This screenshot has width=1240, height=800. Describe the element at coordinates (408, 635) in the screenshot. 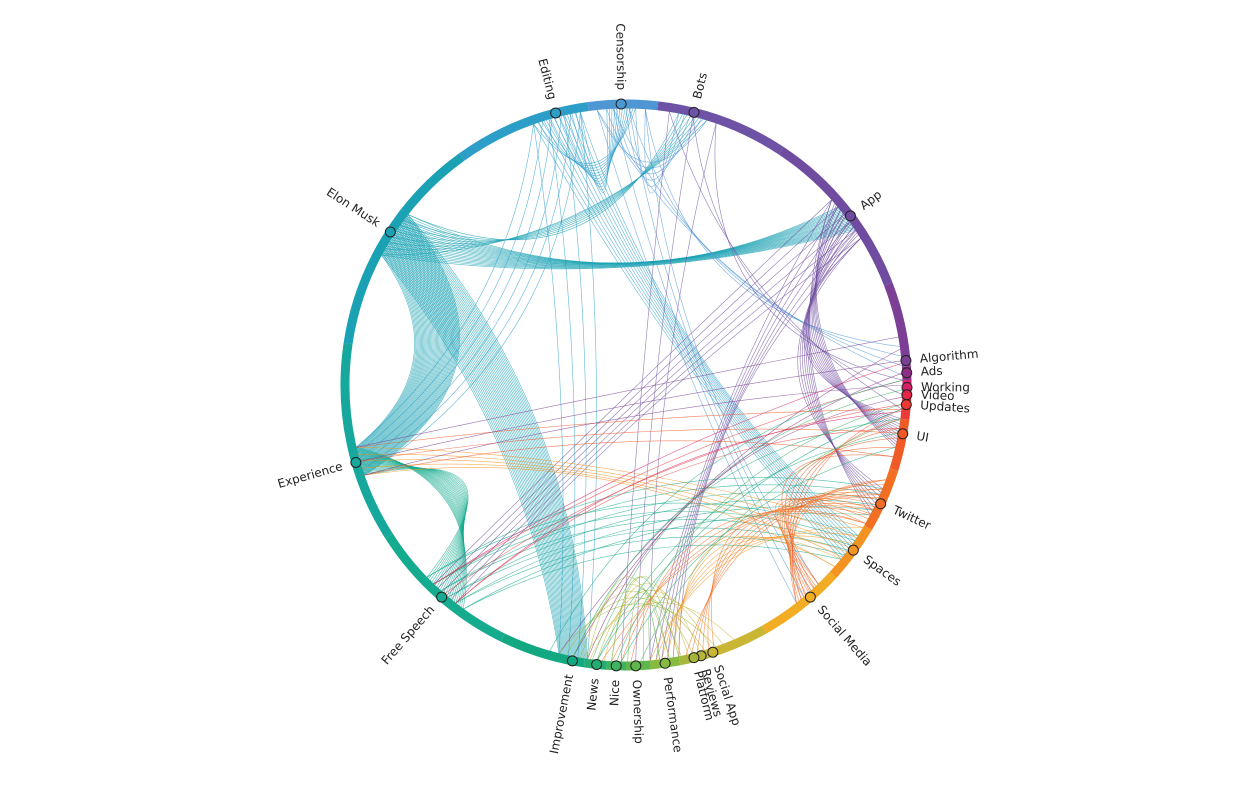

I see `topic-label: Free Speech` at that location.